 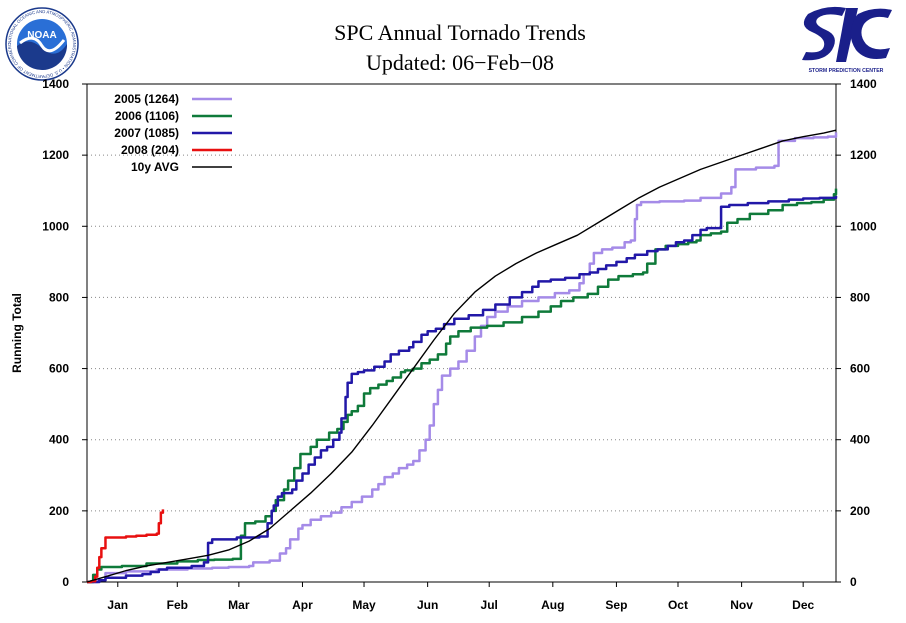 What do you see at coordinates (846, 71) in the screenshot?
I see `spc-logo-text: STORM PREDICTION CENTER` at bounding box center [846, 71].